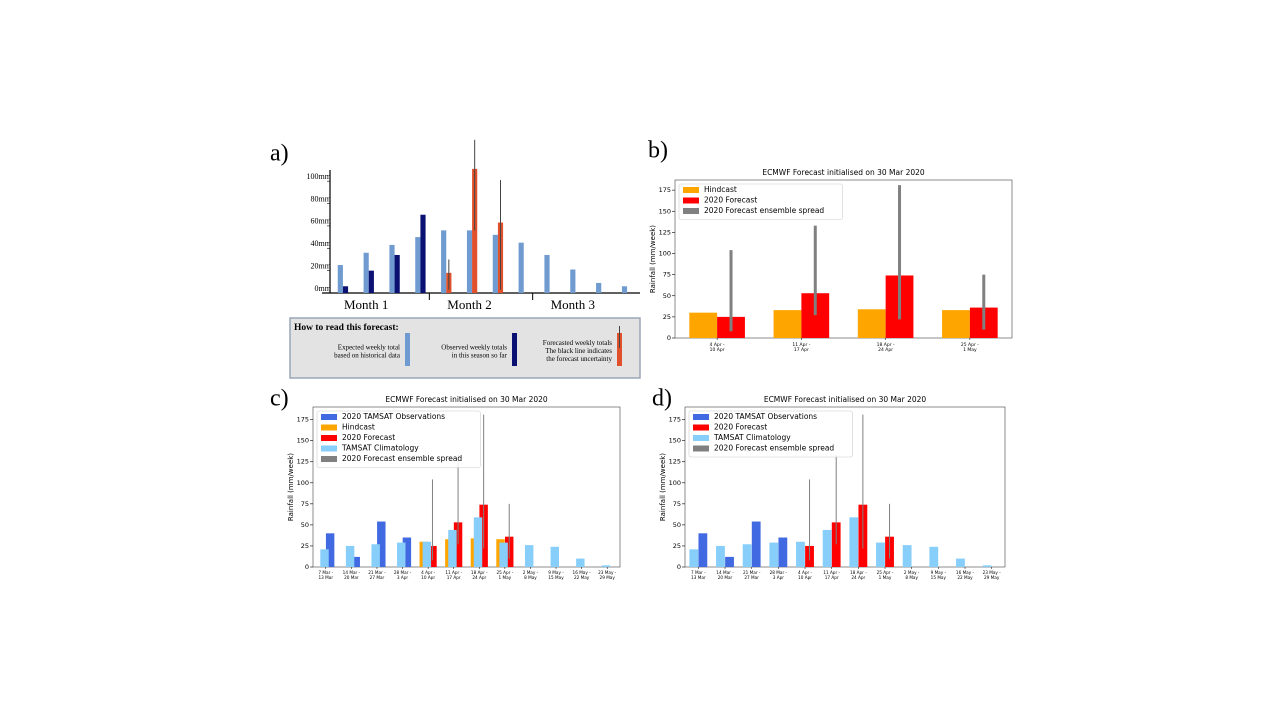 This screenshot has height=720, width=1280. I want to click on month-label: Month 2, so click(469, 304).